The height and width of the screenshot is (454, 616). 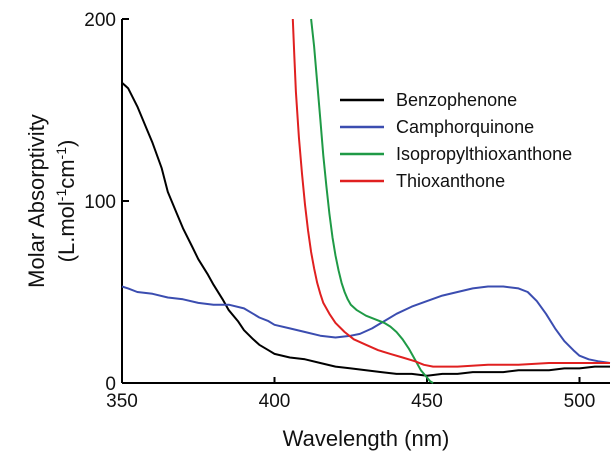 I want to click on series-line-camphorquinone, so click(x=366, y=324).